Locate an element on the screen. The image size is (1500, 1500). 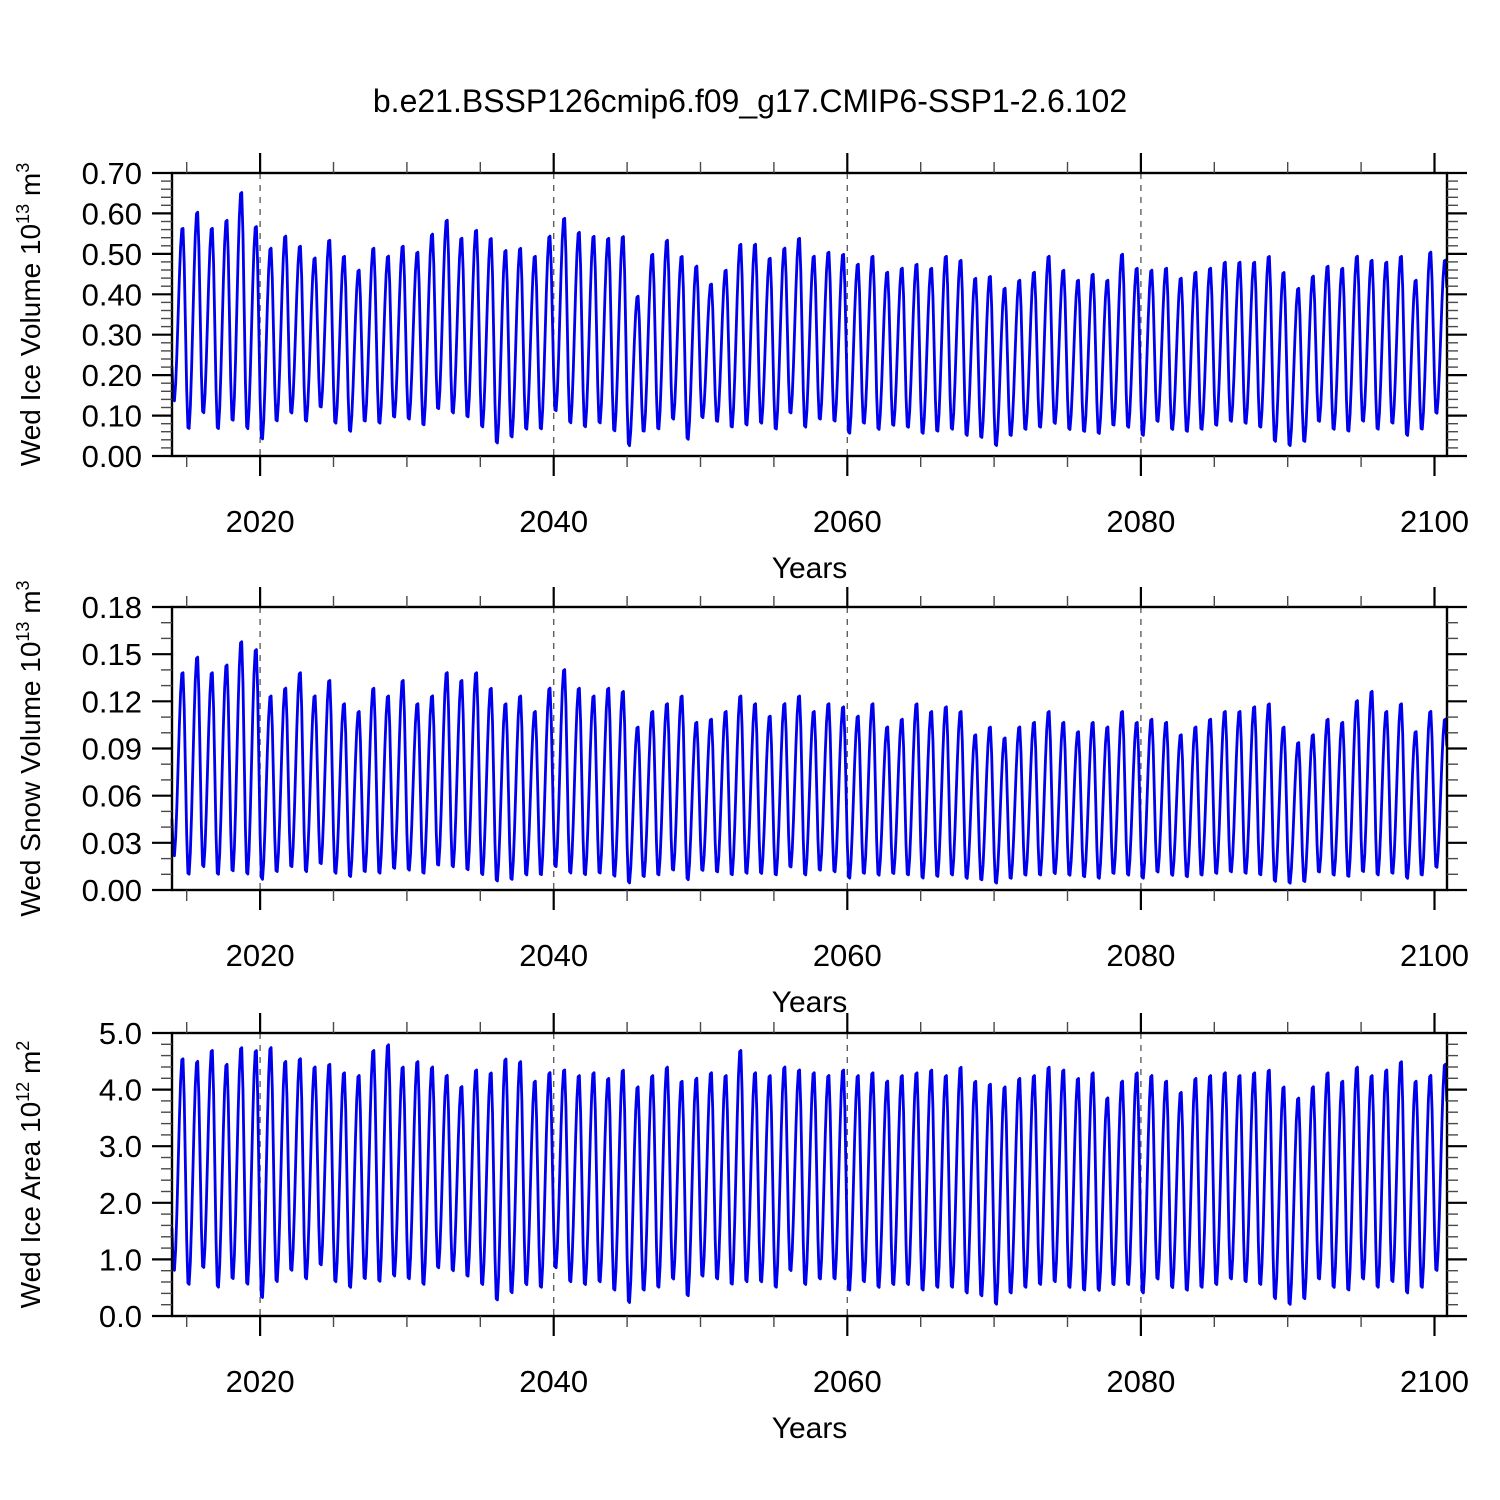
y-tick-label: 4.0 is located at coordinates (120, 1090).